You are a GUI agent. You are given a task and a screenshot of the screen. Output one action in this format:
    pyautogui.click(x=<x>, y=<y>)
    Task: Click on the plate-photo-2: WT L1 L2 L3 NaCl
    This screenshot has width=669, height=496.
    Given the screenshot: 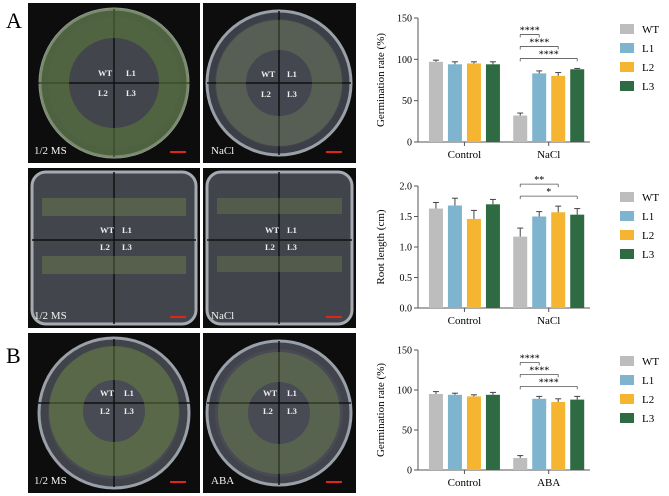 What is the action you would take?
    pyautogui.click(x=279, y=83)
    